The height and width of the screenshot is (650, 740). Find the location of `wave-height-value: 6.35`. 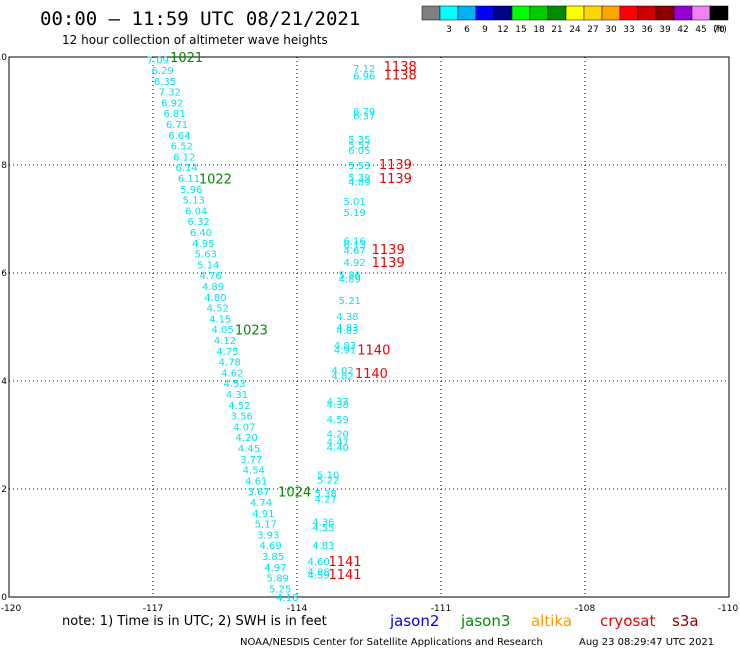

wave-height-value: 6.35 is located at coordinates (165, 82).